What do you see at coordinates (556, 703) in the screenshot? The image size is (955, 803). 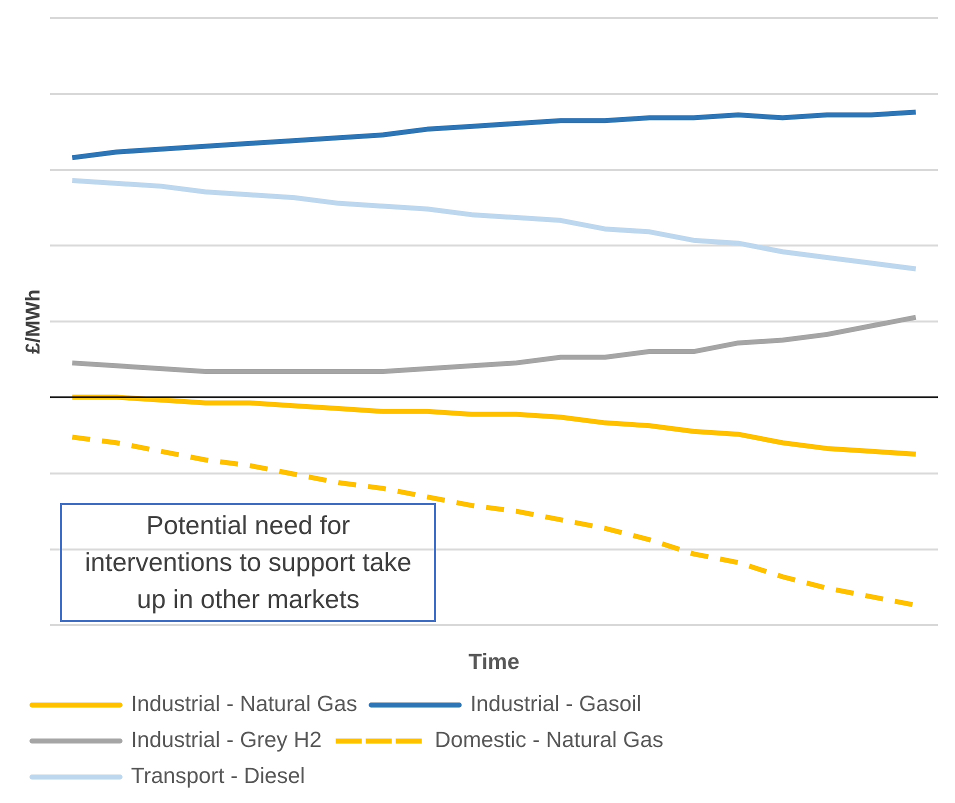 I see `legend-label: Industrial - Gasoil` at bounding box center [556, 703].